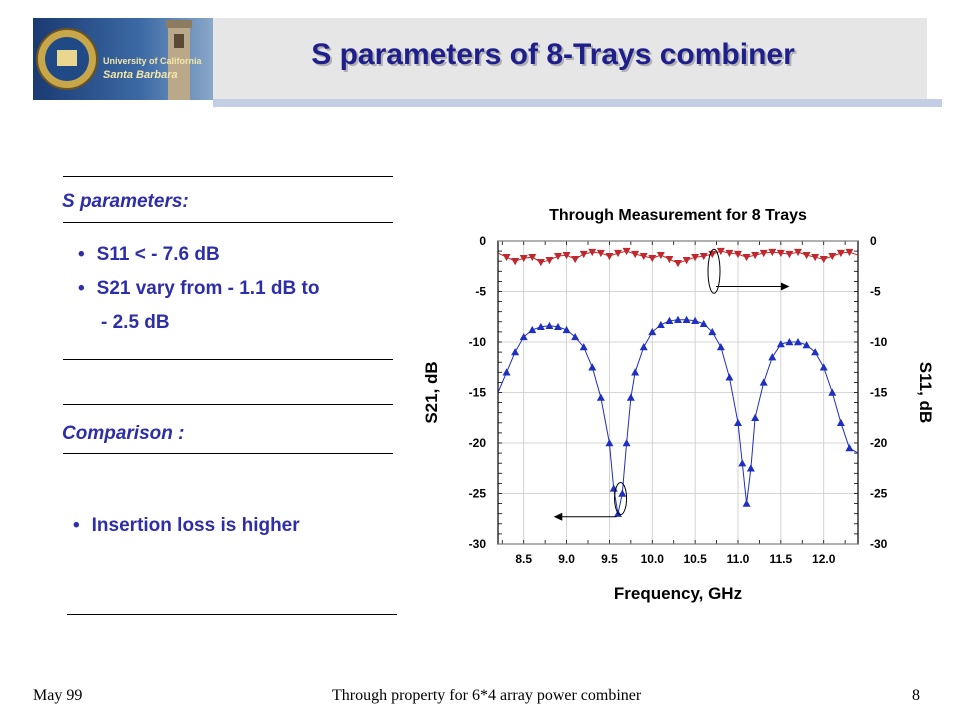  I want to click on y-tick-label-right: -10, so click(879, 342).